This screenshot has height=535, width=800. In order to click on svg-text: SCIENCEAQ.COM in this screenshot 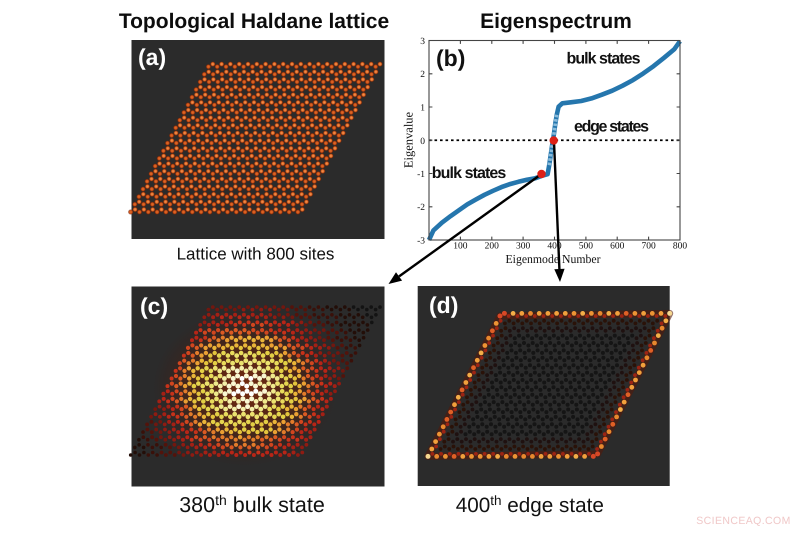, I will do `click(743, 521)`.